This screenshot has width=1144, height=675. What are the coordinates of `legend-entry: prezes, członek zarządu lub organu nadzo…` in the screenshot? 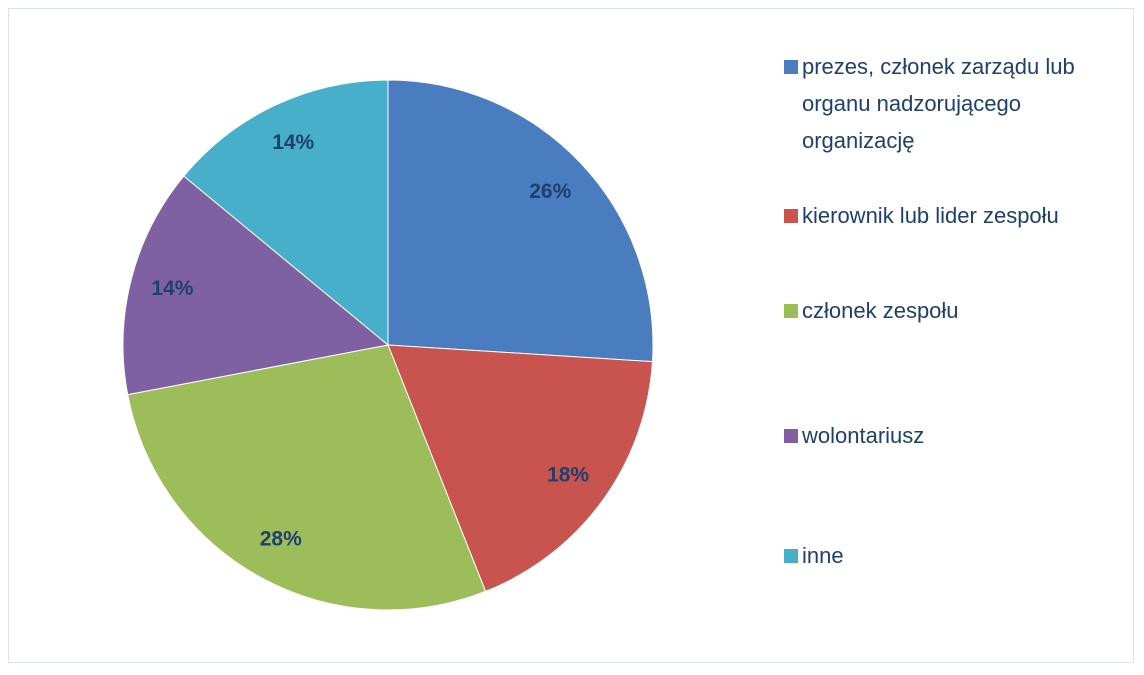 It's located at (959, 103).